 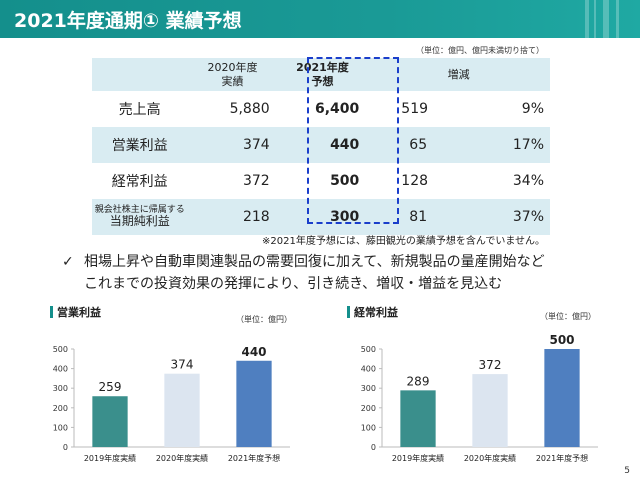 I want to click on header-empty-cell, so click(x=140, y=74).